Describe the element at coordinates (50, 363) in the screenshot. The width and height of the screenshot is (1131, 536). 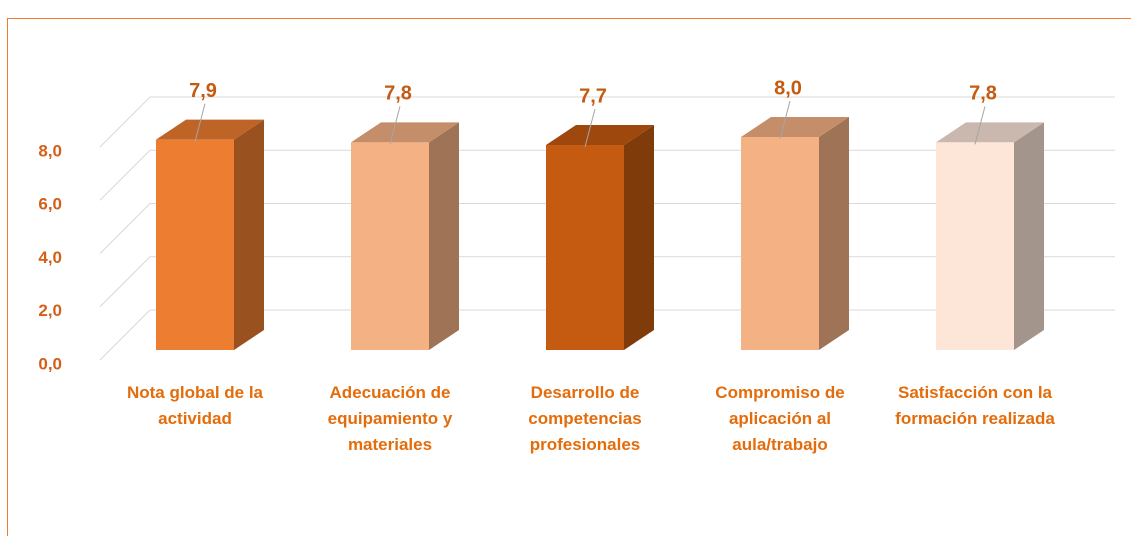
I see `y-tick-label: 0,0` at that location.